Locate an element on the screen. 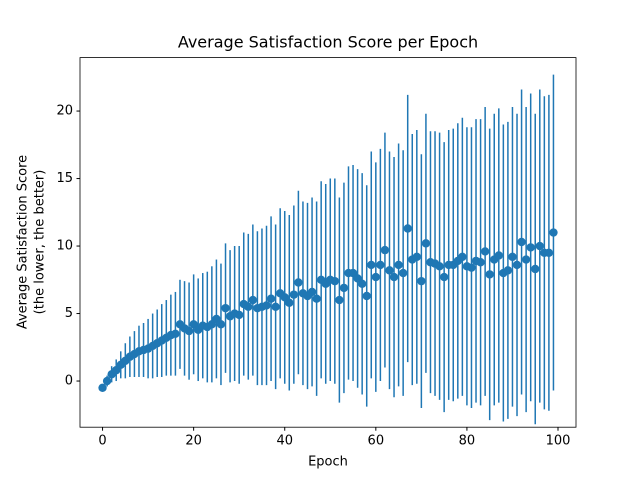  x-tick-label: 20 is located at coordinates (193, 441).